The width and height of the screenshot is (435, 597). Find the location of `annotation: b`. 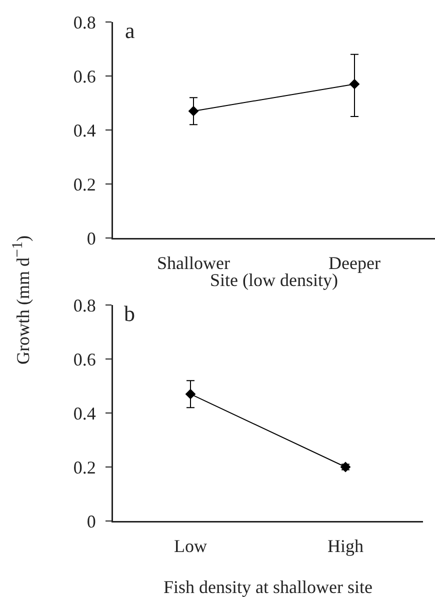

annotation: b is located at coordinates (129, 313).